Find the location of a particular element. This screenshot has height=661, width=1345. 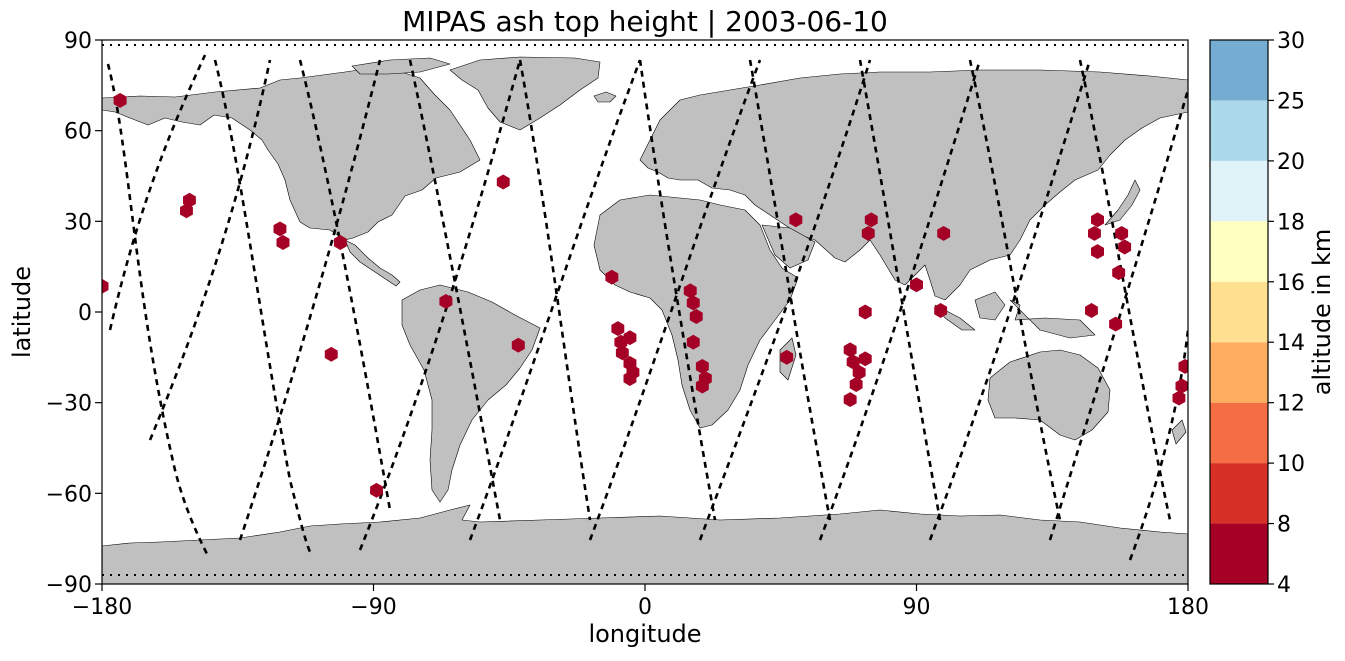

land-central-america is located at coordinates (372, 263).